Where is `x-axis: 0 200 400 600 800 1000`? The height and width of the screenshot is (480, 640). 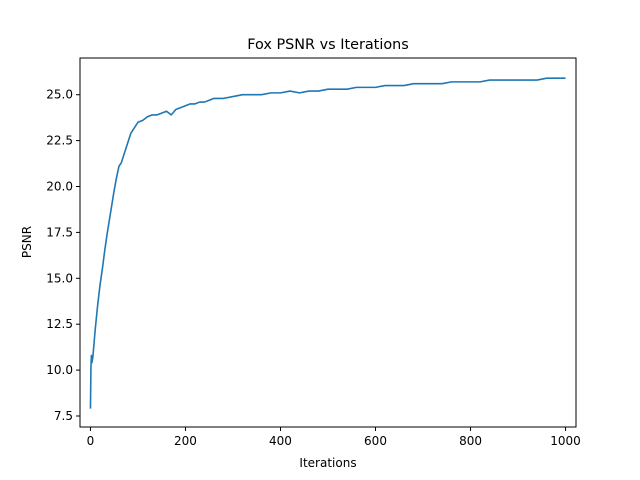 x-axis: 0 200 400 600 800 1000 is located at coordinates (334, 437).